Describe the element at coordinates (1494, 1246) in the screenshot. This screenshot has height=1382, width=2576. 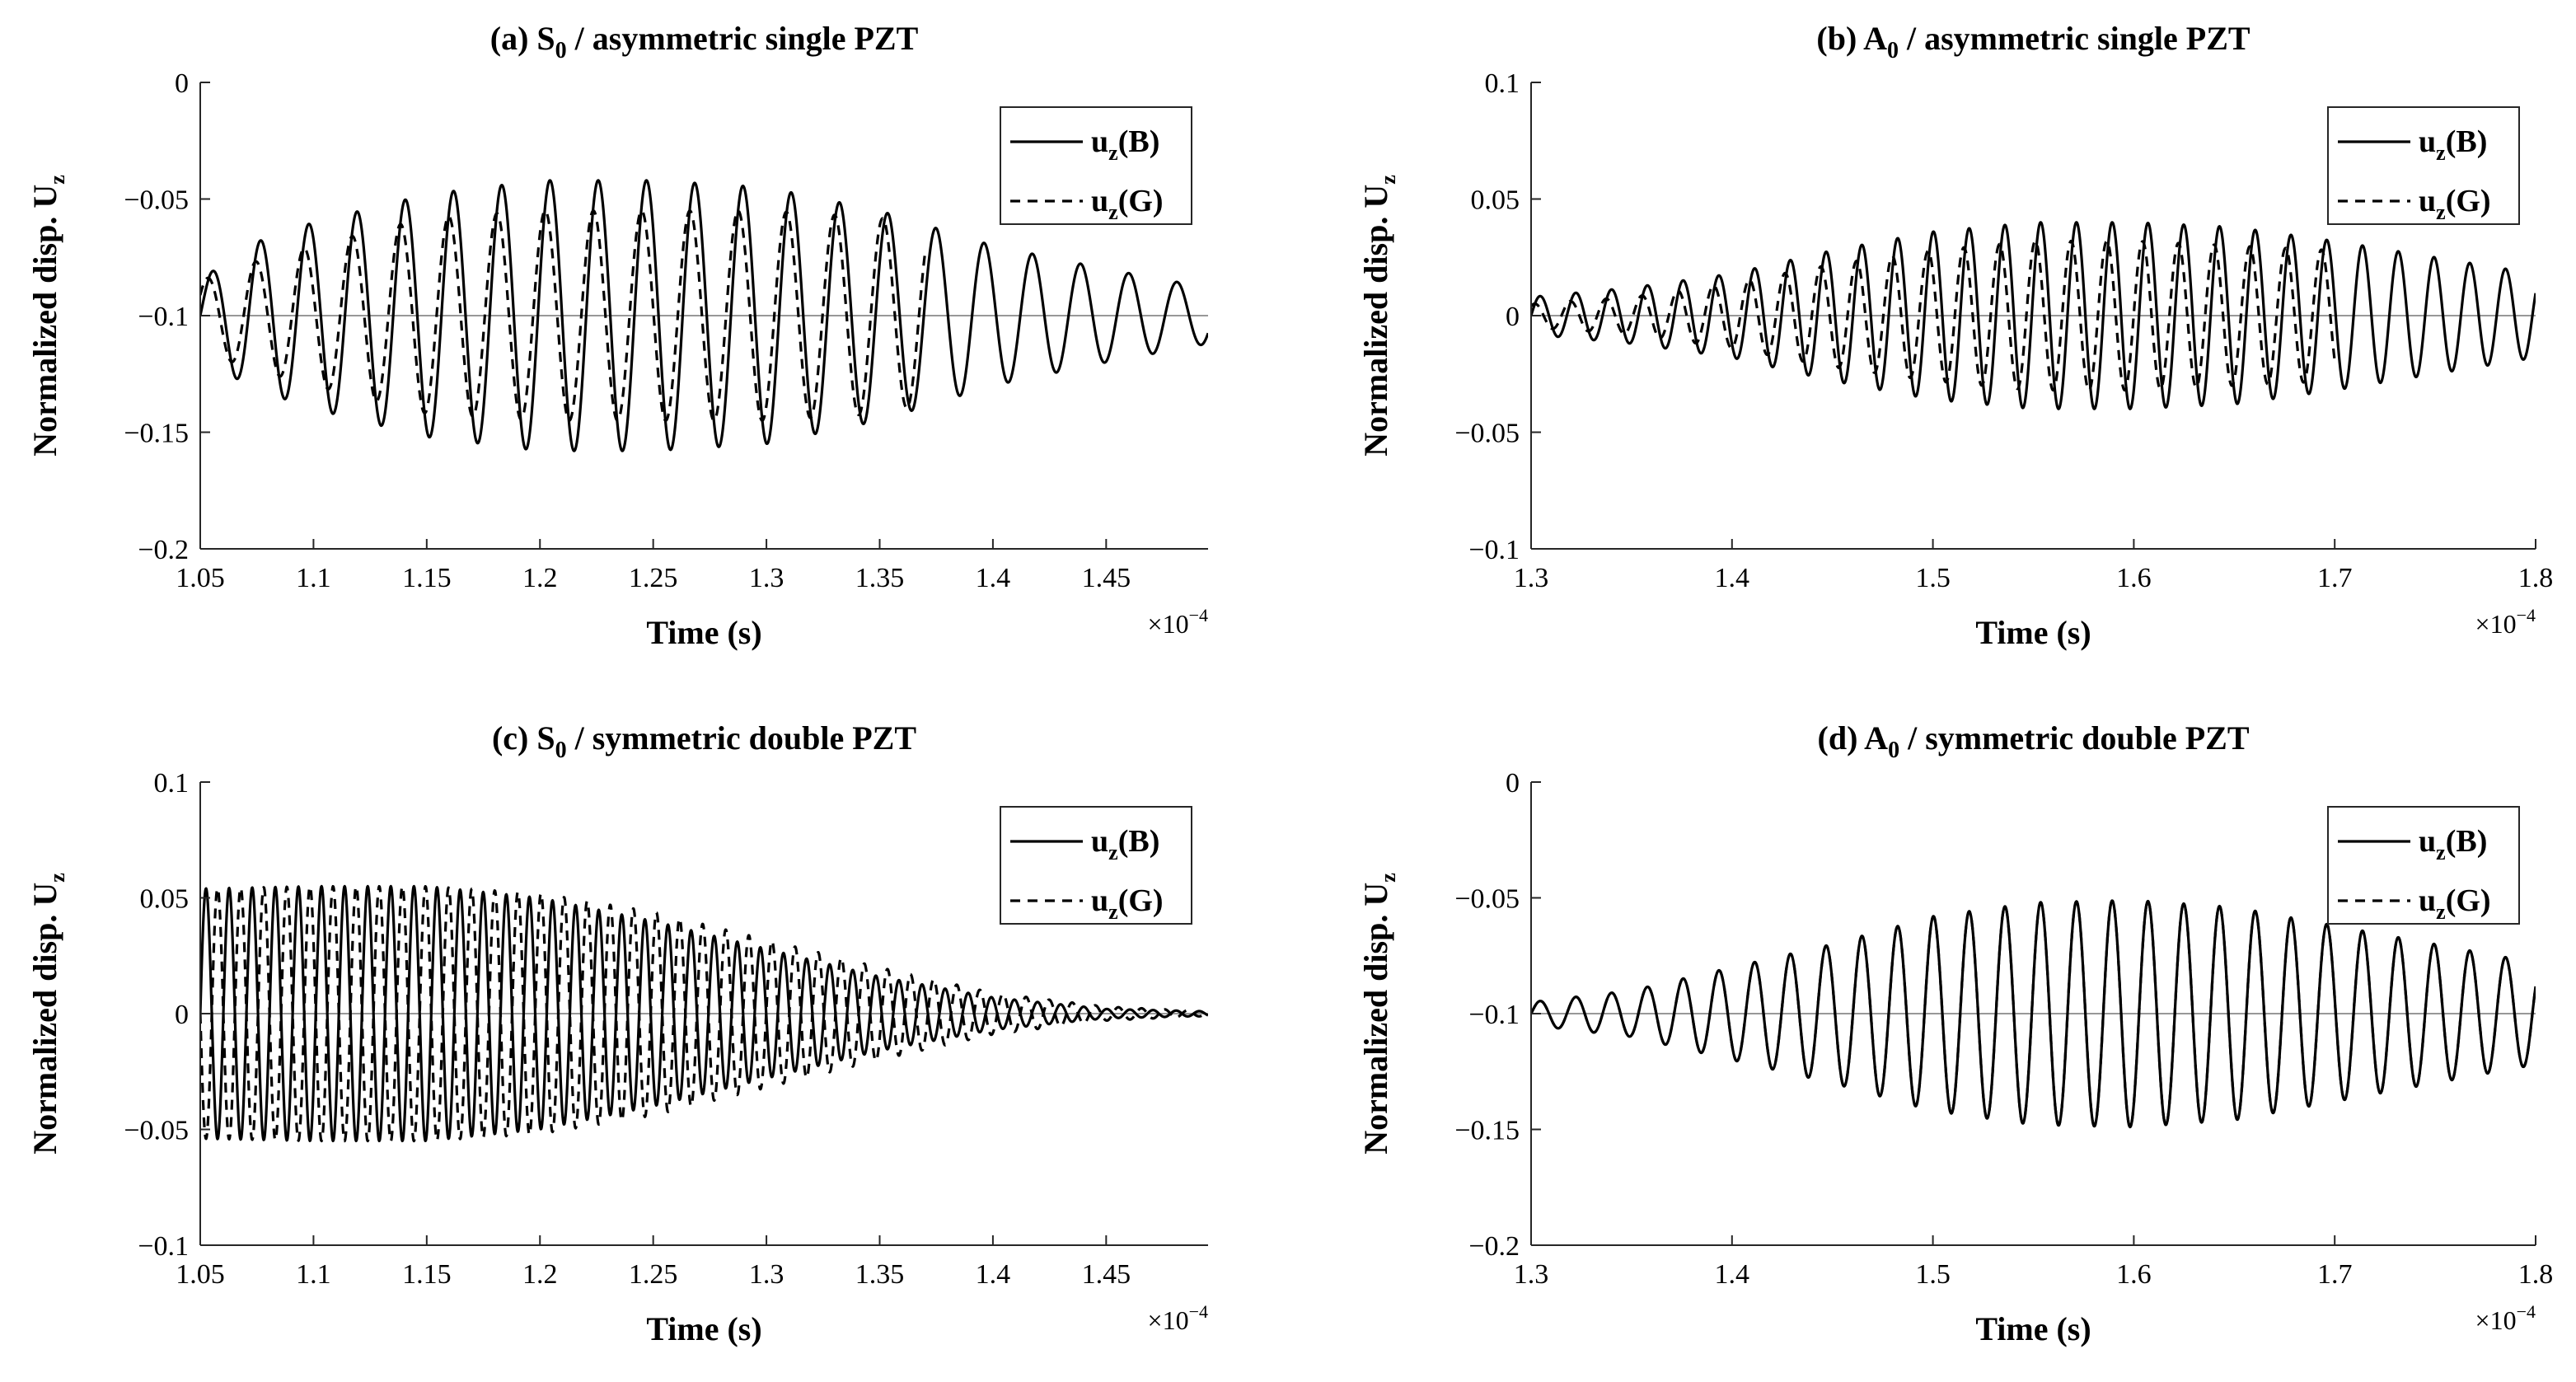
I see `y-tick-label: −0.2` at that location.